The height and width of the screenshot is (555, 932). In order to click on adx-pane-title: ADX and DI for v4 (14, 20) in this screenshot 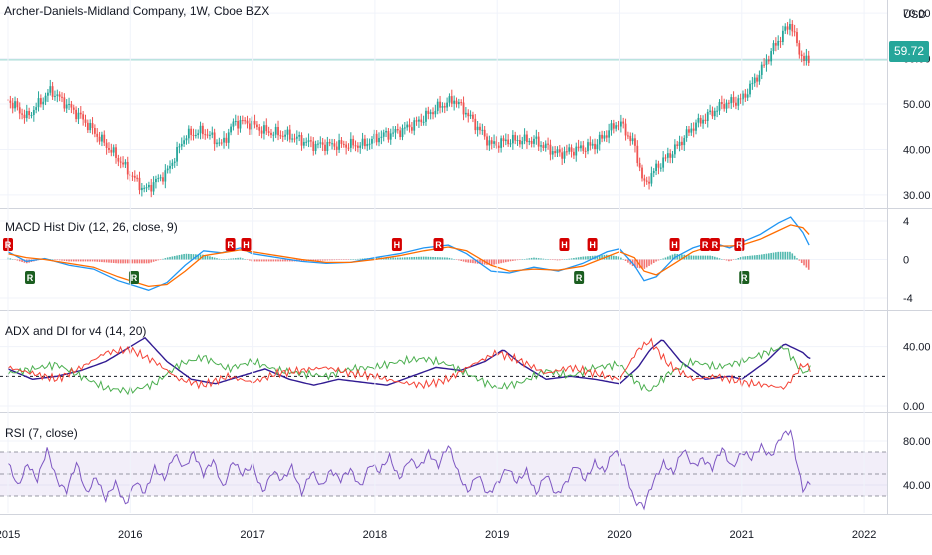, I will do `click(76, 331)`.